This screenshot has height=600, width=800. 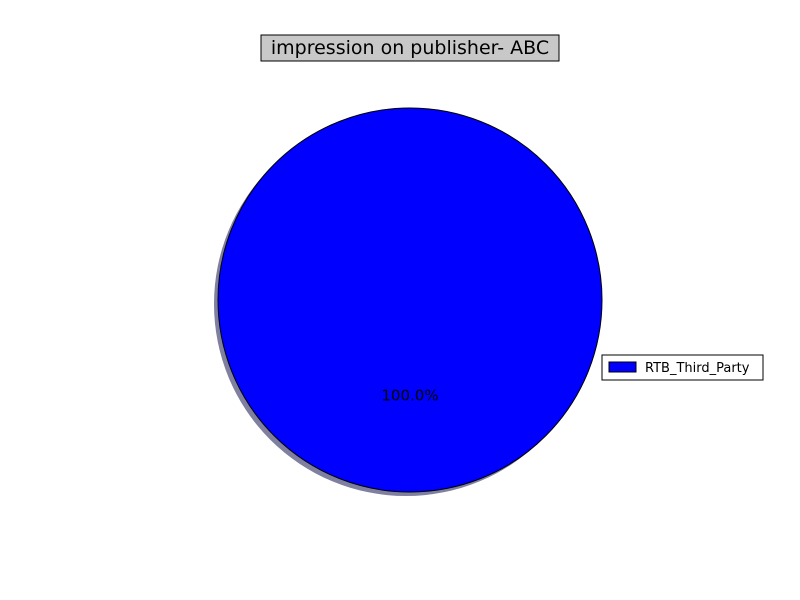 I want to click on legend: RTB_Third_Party, so click(x=682, y=367).